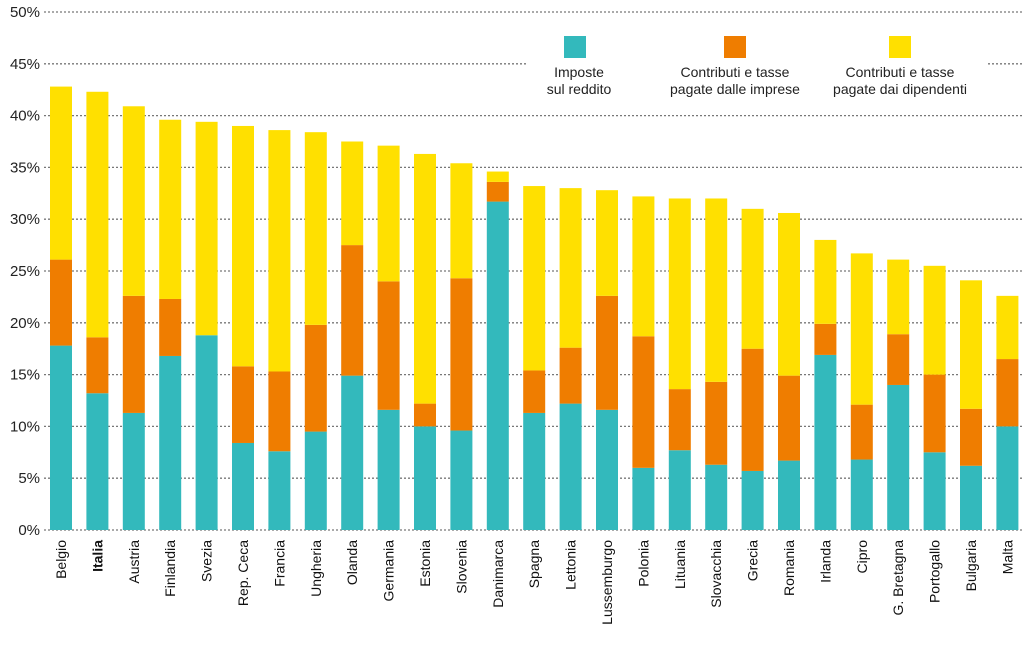 This screenshot has height=648, width=1022. What do you see at coordinates (900, 89) in the screenshot?
I see `legend-label: pagate dai dipendenti` at bounding box center [900, 89].